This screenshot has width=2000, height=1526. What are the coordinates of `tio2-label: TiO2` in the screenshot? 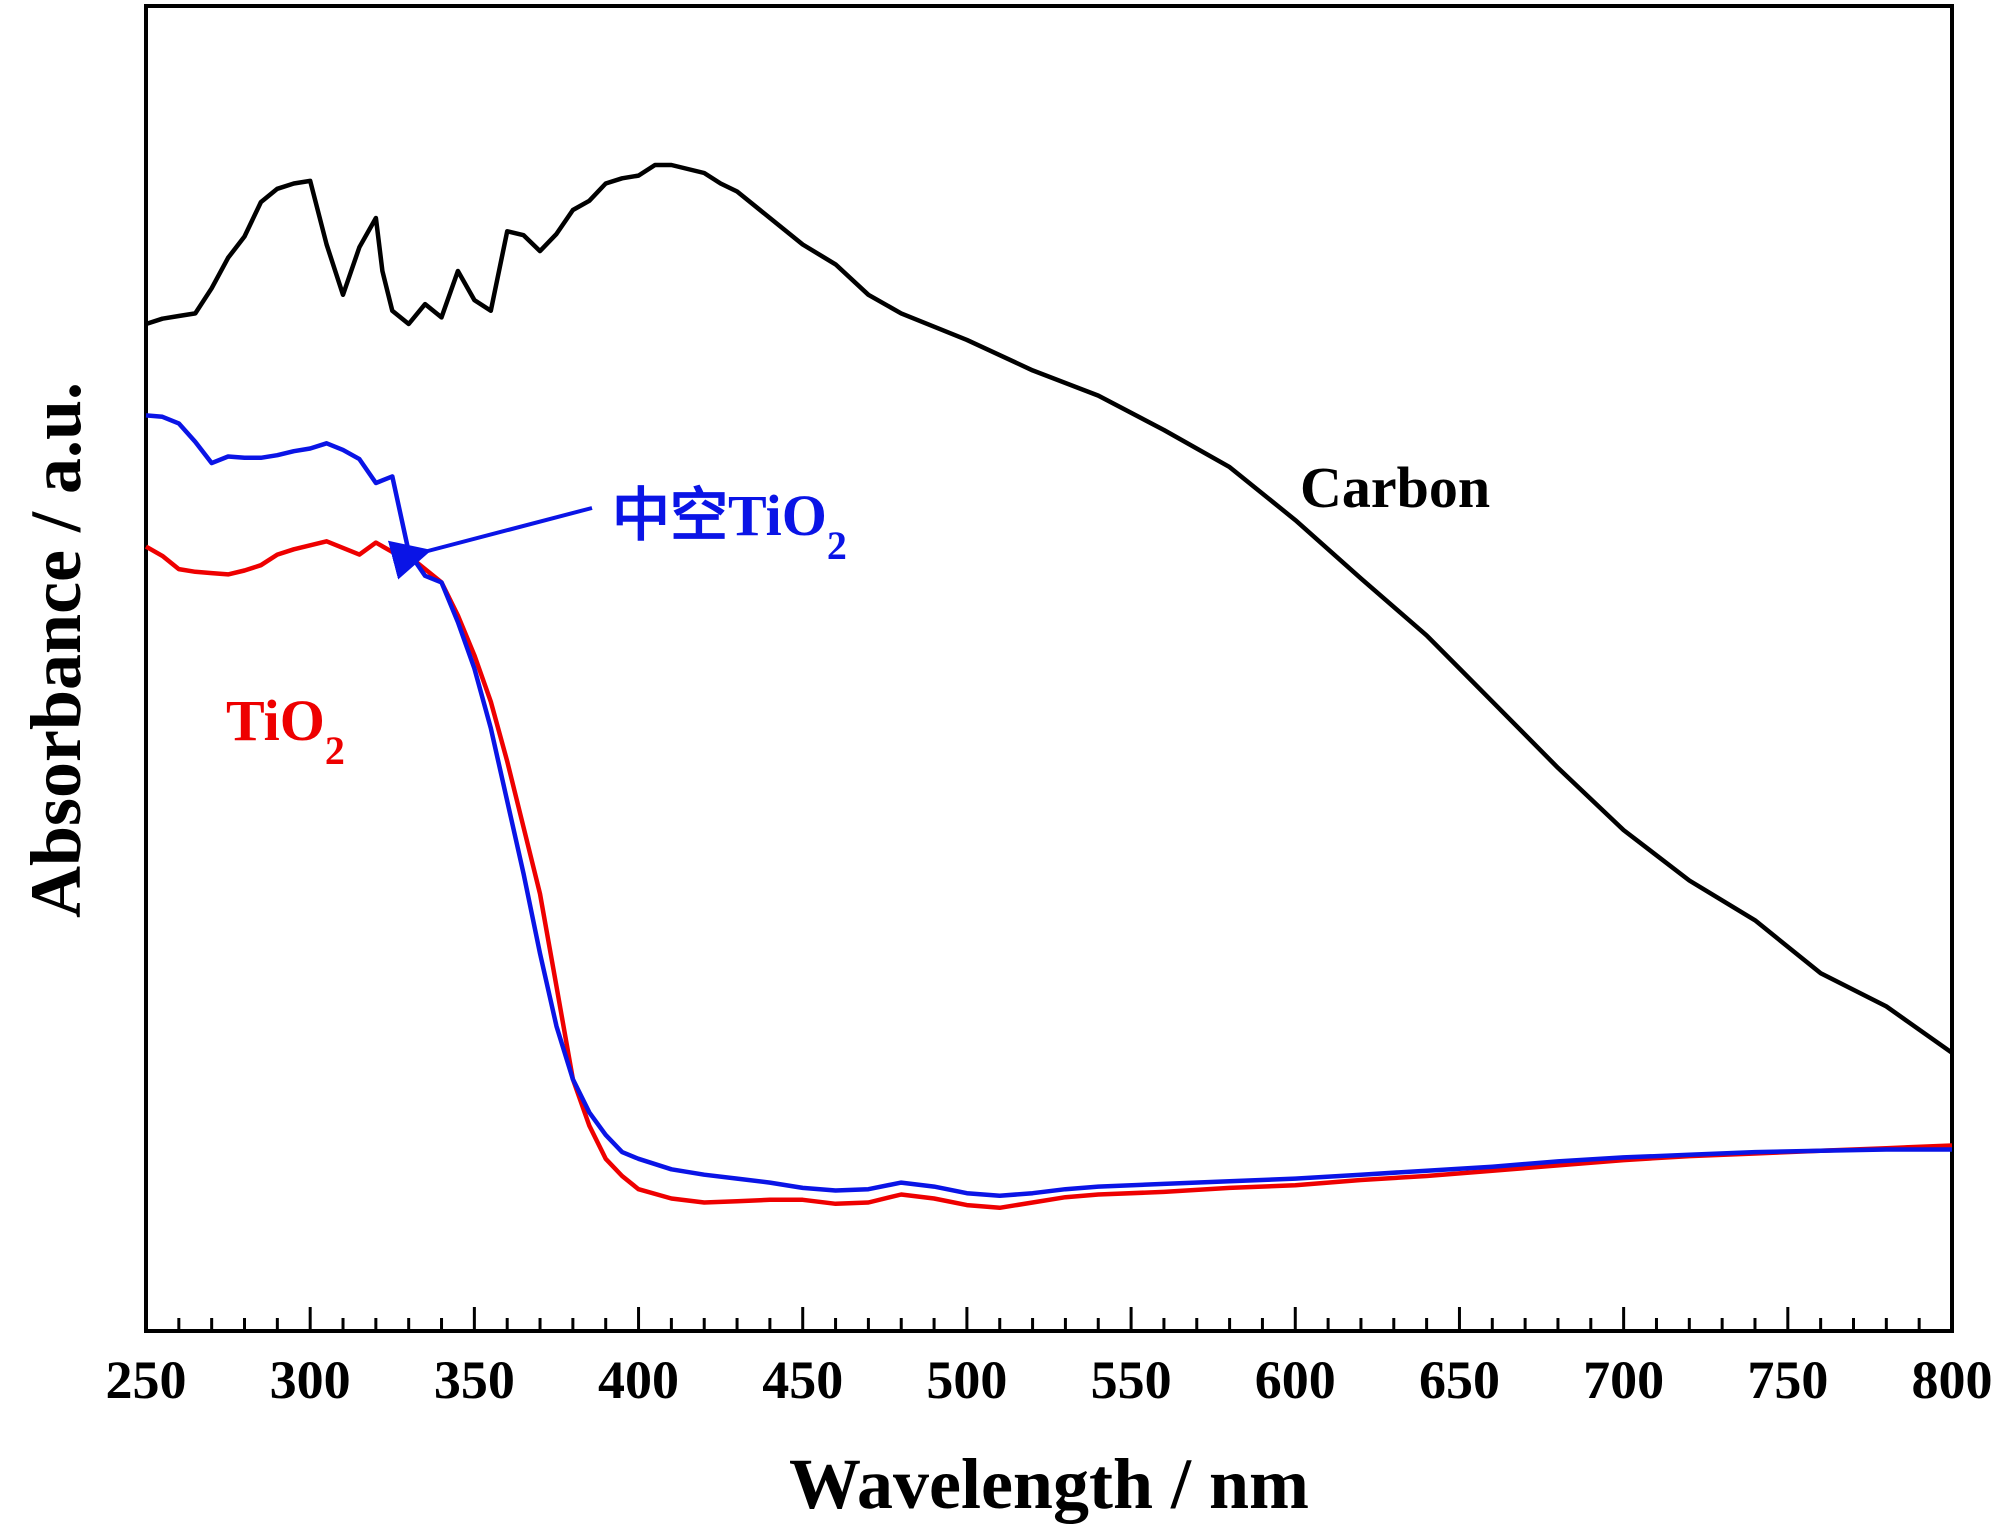 It's located at (285, 730).